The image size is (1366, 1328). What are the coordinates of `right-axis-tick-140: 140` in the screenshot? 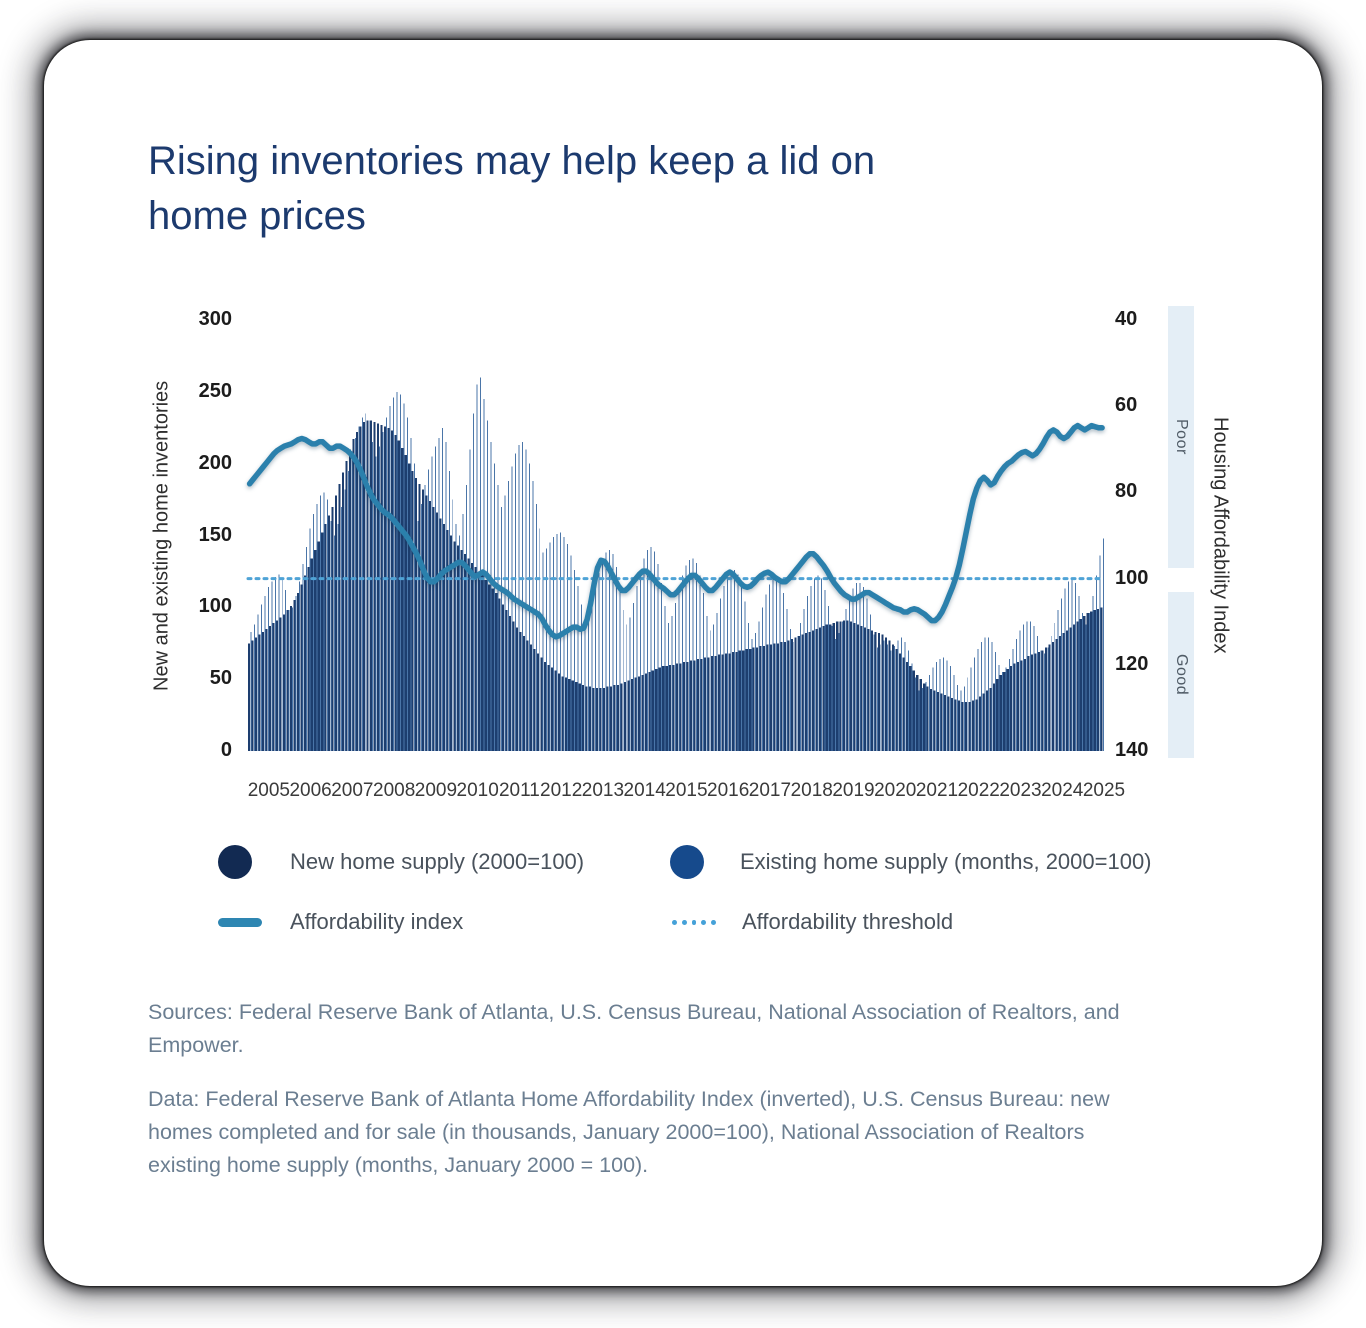 It's located at (1132, 750).